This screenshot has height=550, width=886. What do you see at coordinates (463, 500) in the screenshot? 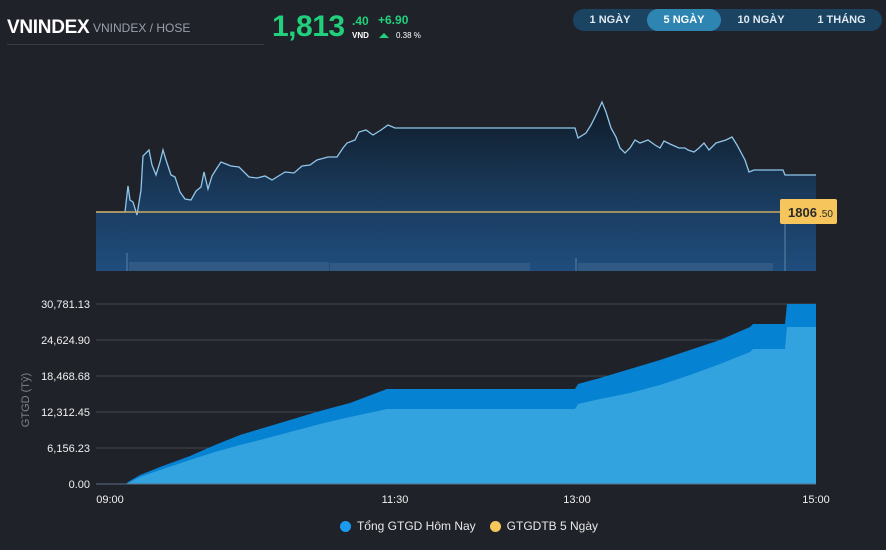
I see `x-axis-labels: 09:00 11:30 13:00 15:00` at bounding box center [463, 500].